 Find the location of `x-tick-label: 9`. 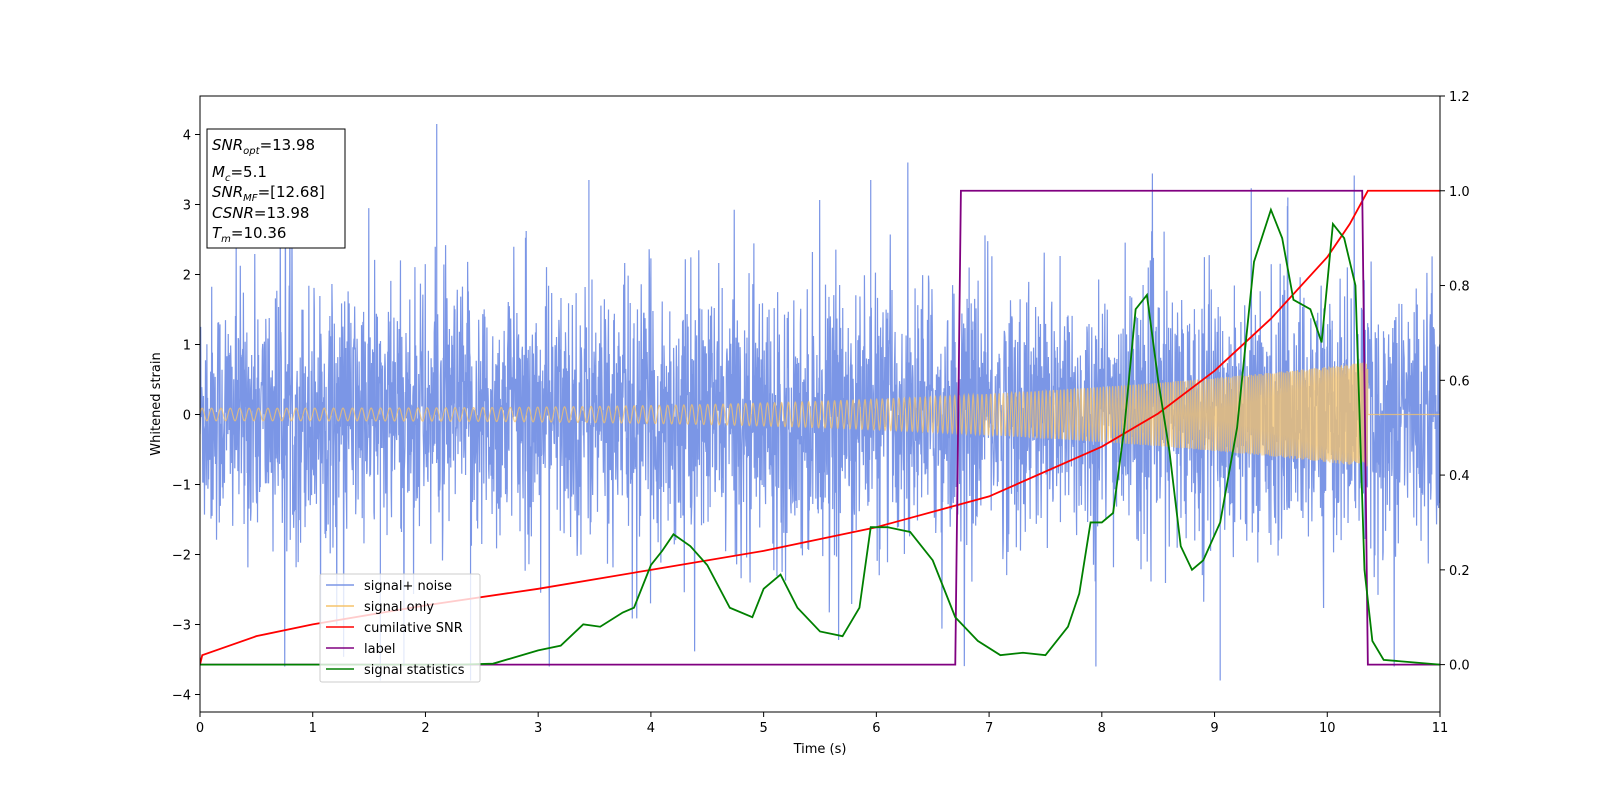

x-tick-label: 9 is located at coordinates (1214, 728).